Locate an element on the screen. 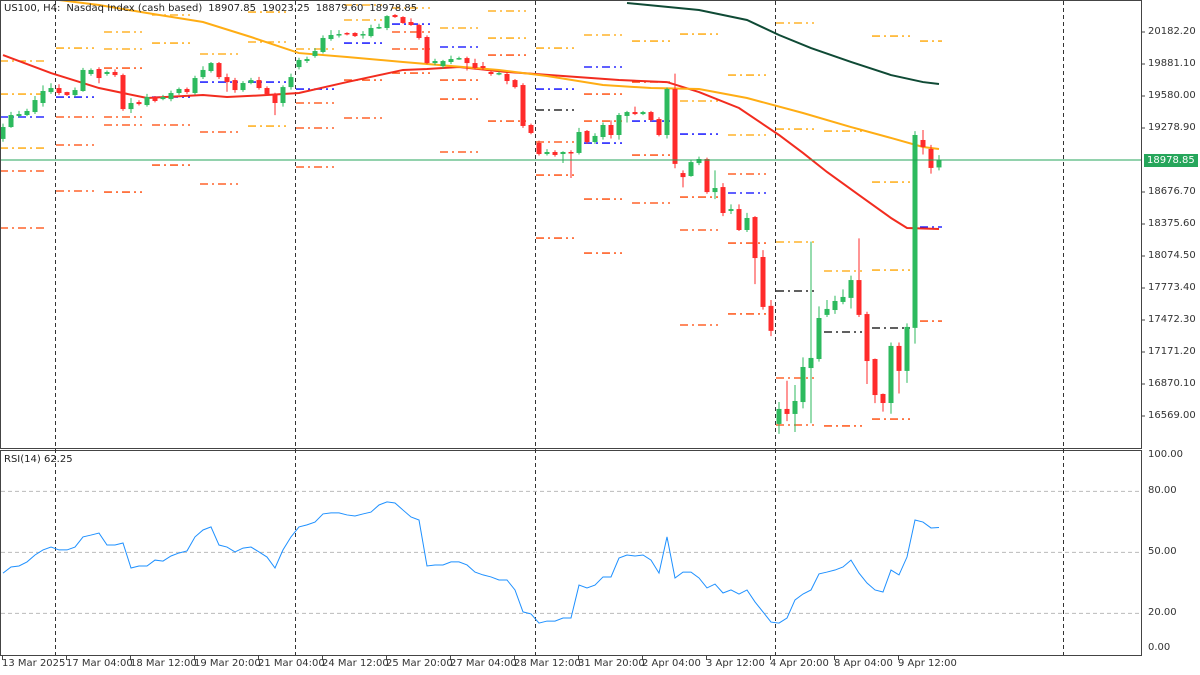 This screenshot has width=1200, height=675. price-axis-label: 20182.20 is located at coordinates (1172, 31).